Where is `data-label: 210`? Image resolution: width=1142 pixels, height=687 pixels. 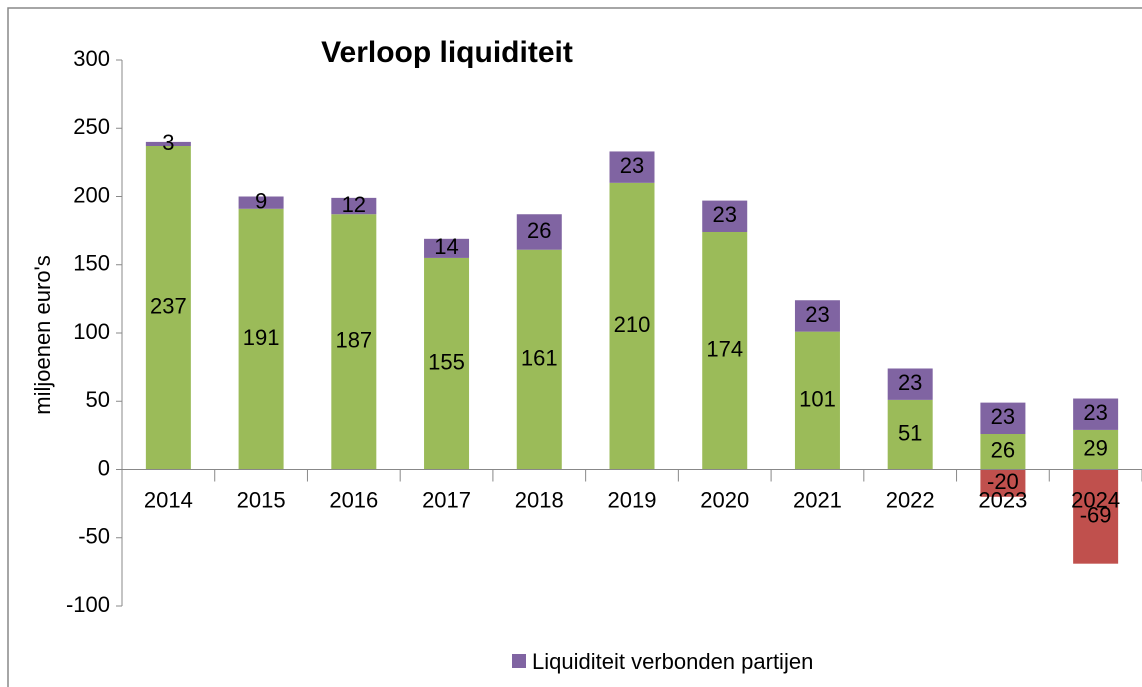
data-label: 210 is located at coordinates (632, 324).